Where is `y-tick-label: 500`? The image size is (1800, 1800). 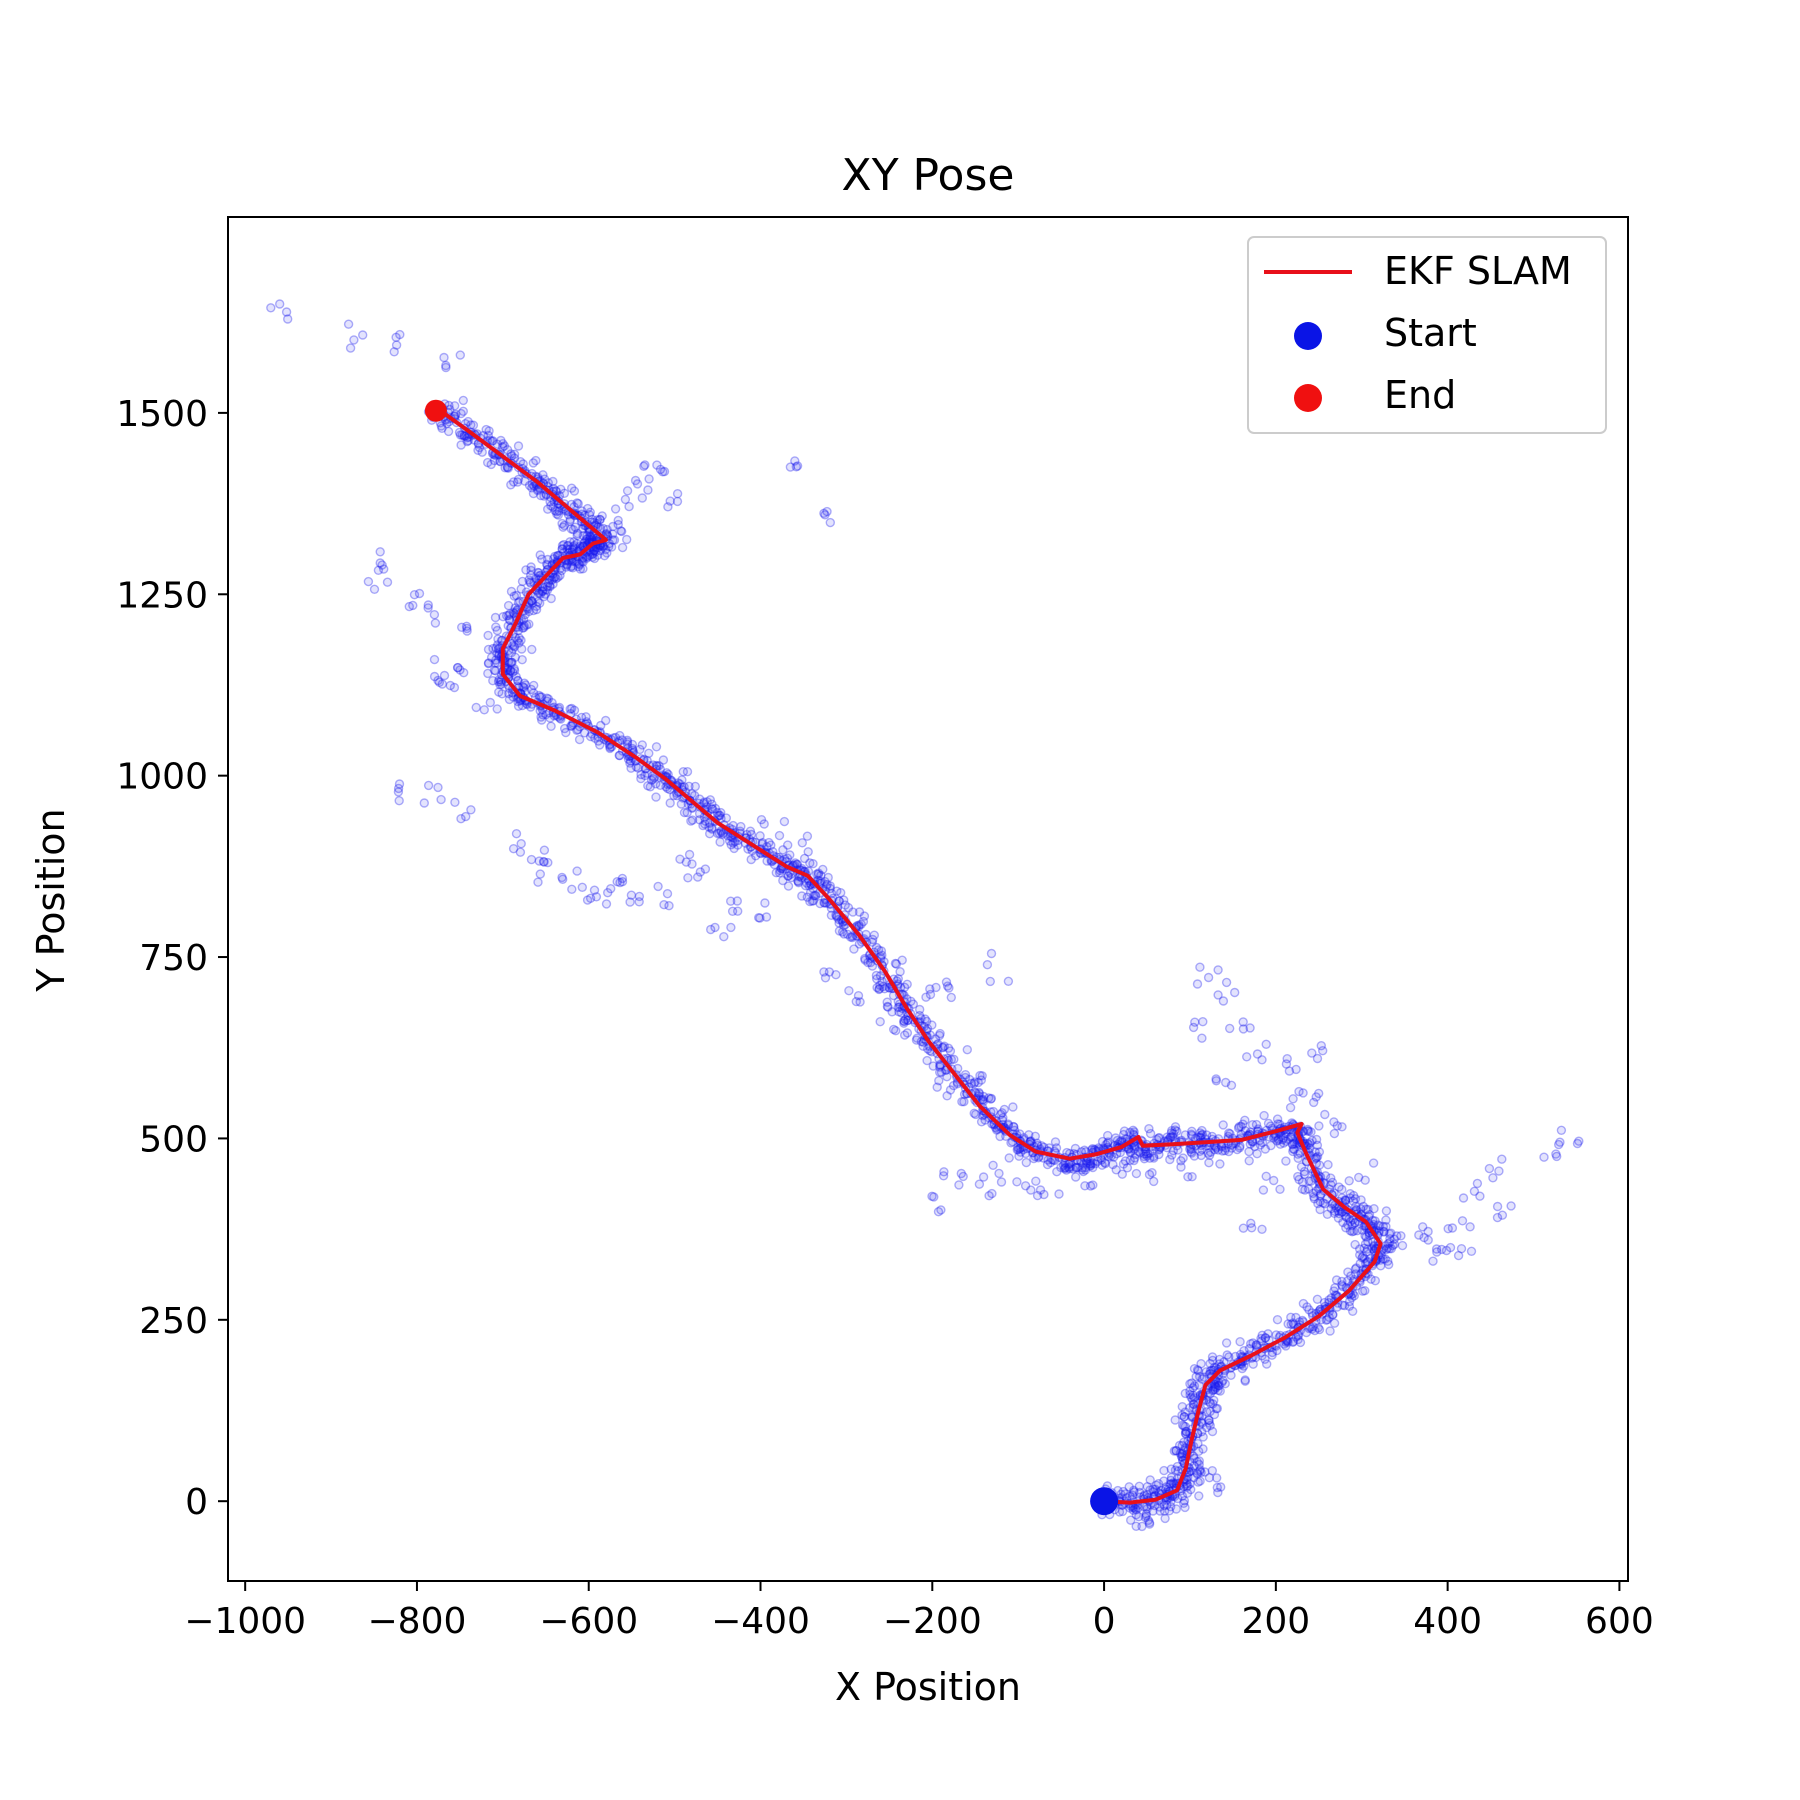
y-tick-label: 500 is located at coordinates (173, 1139).